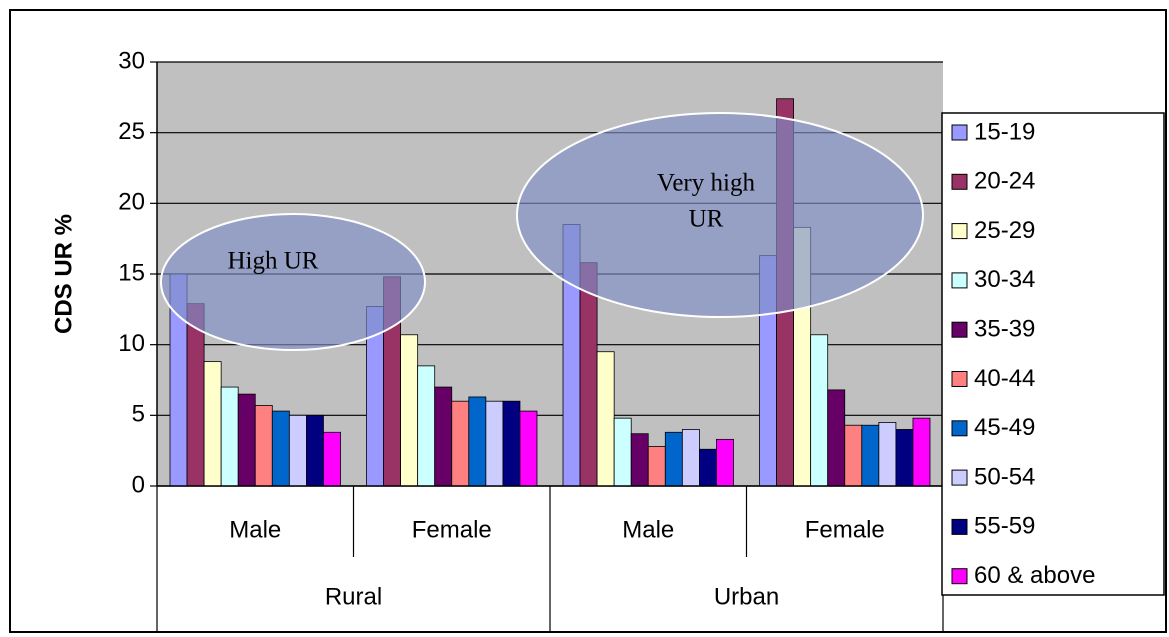  I want to click on legend-label: 25-29, so click(1004, 230).